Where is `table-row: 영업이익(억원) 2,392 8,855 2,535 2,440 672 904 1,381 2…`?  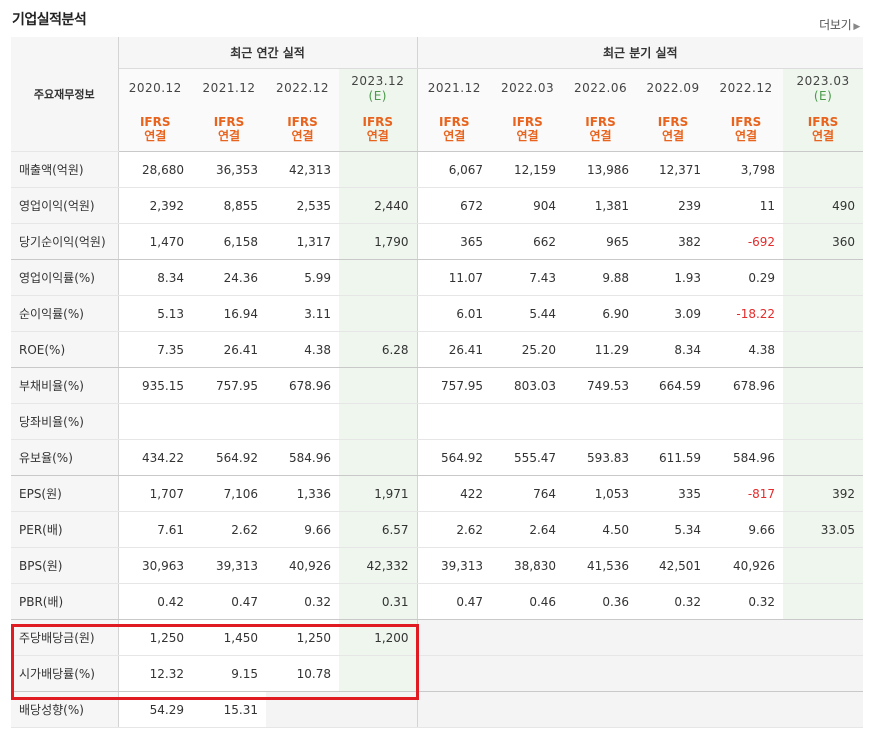 table-row: 영업이익(억원) 2,392 8,855 2,535 2,440 672 904 1,381 2… is located at coordinates (437, 205).